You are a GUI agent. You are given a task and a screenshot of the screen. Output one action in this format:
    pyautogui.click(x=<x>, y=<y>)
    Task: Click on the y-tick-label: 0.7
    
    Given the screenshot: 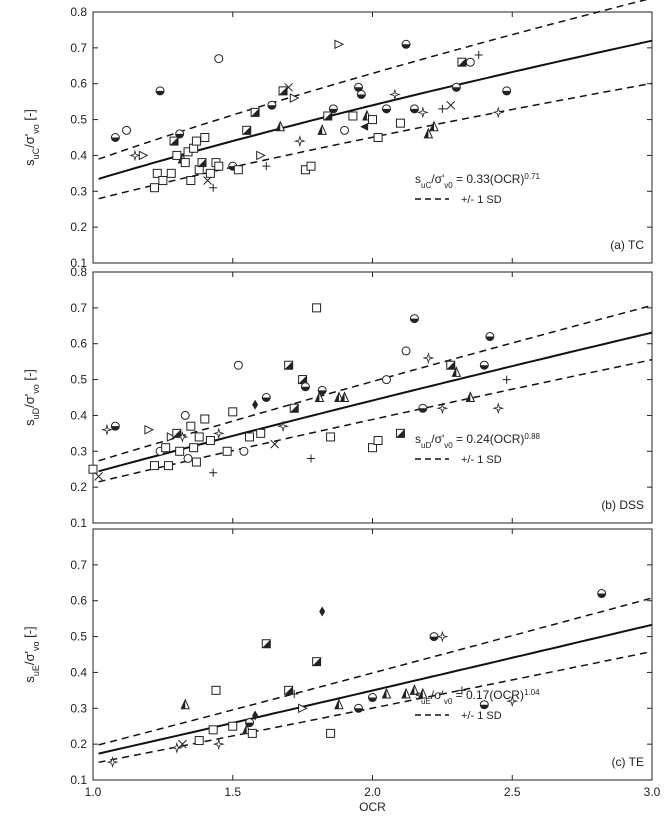 What is the action you would take?
    pyautogui.click(x=78, y=565)
    